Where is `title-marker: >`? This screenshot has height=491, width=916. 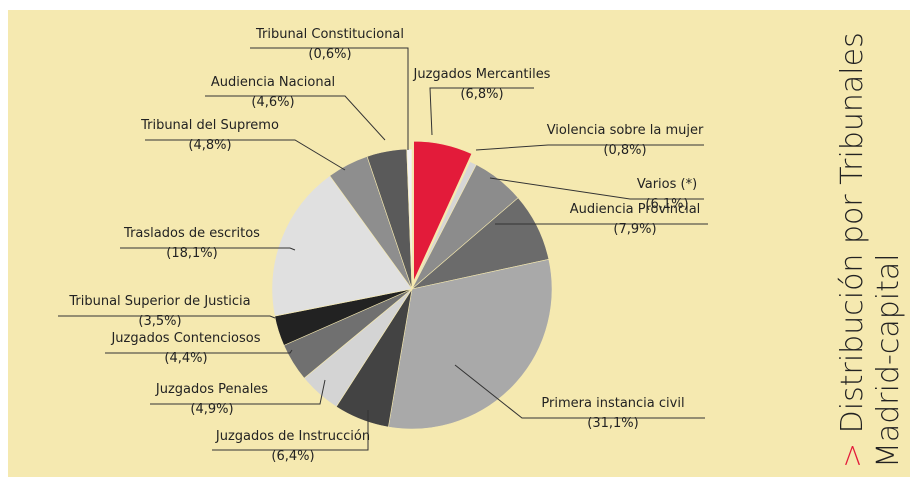
title-marker: > is located at coordinates (852, 455).